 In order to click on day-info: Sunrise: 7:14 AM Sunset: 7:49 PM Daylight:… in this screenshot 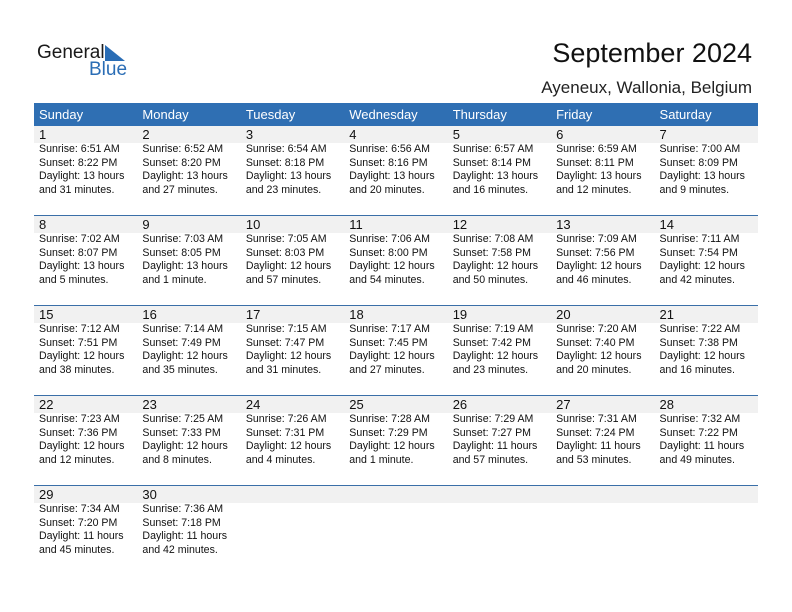, I will do `click(184, 350)`.